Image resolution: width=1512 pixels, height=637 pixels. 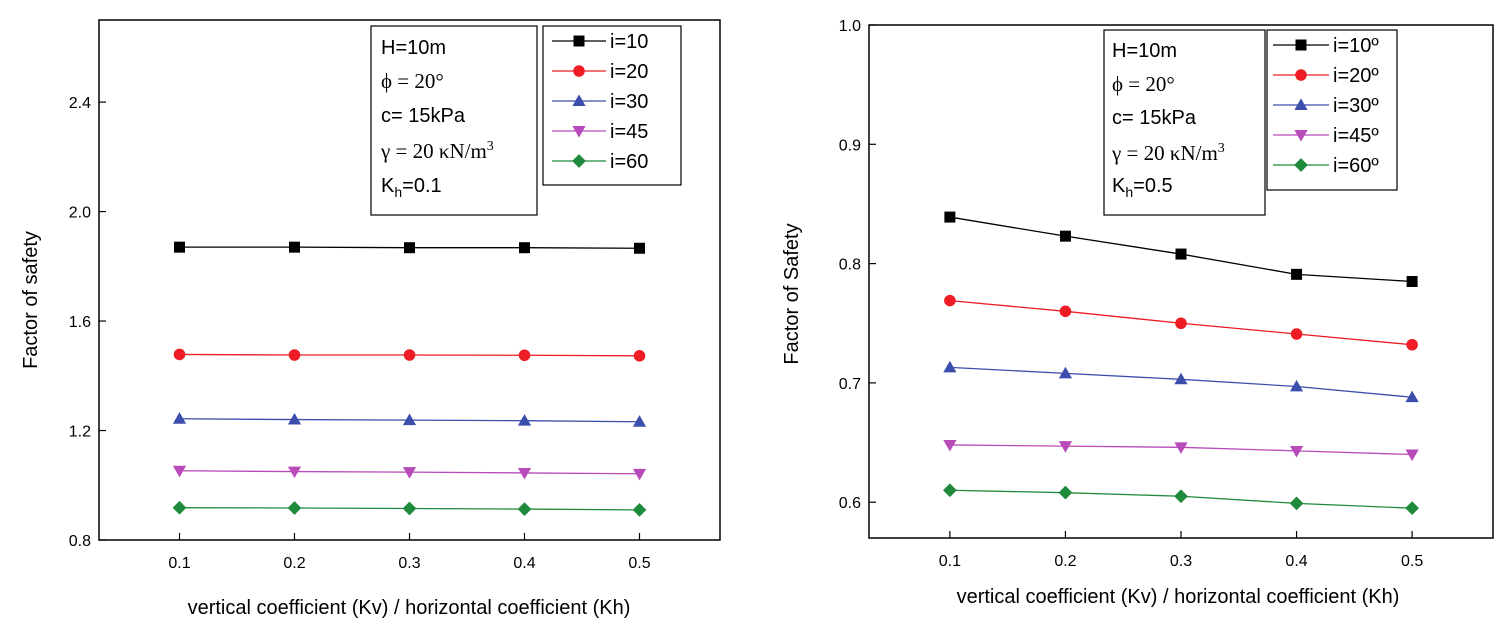 I want to click on right-y-axis-label: Factor of Safety, so click(x=792, y=293).